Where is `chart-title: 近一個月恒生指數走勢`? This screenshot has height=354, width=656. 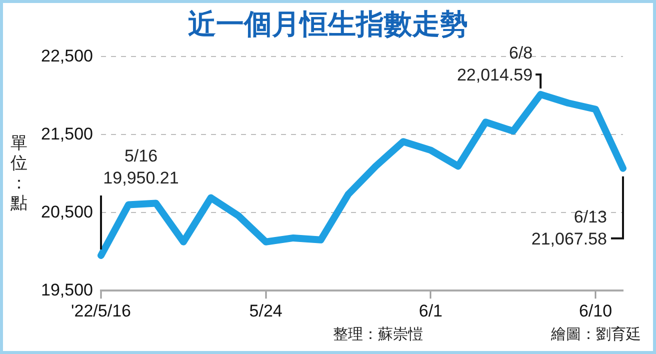
chart-title: 近一個月恒生指數走勢 is located at coordinates (328, 24).